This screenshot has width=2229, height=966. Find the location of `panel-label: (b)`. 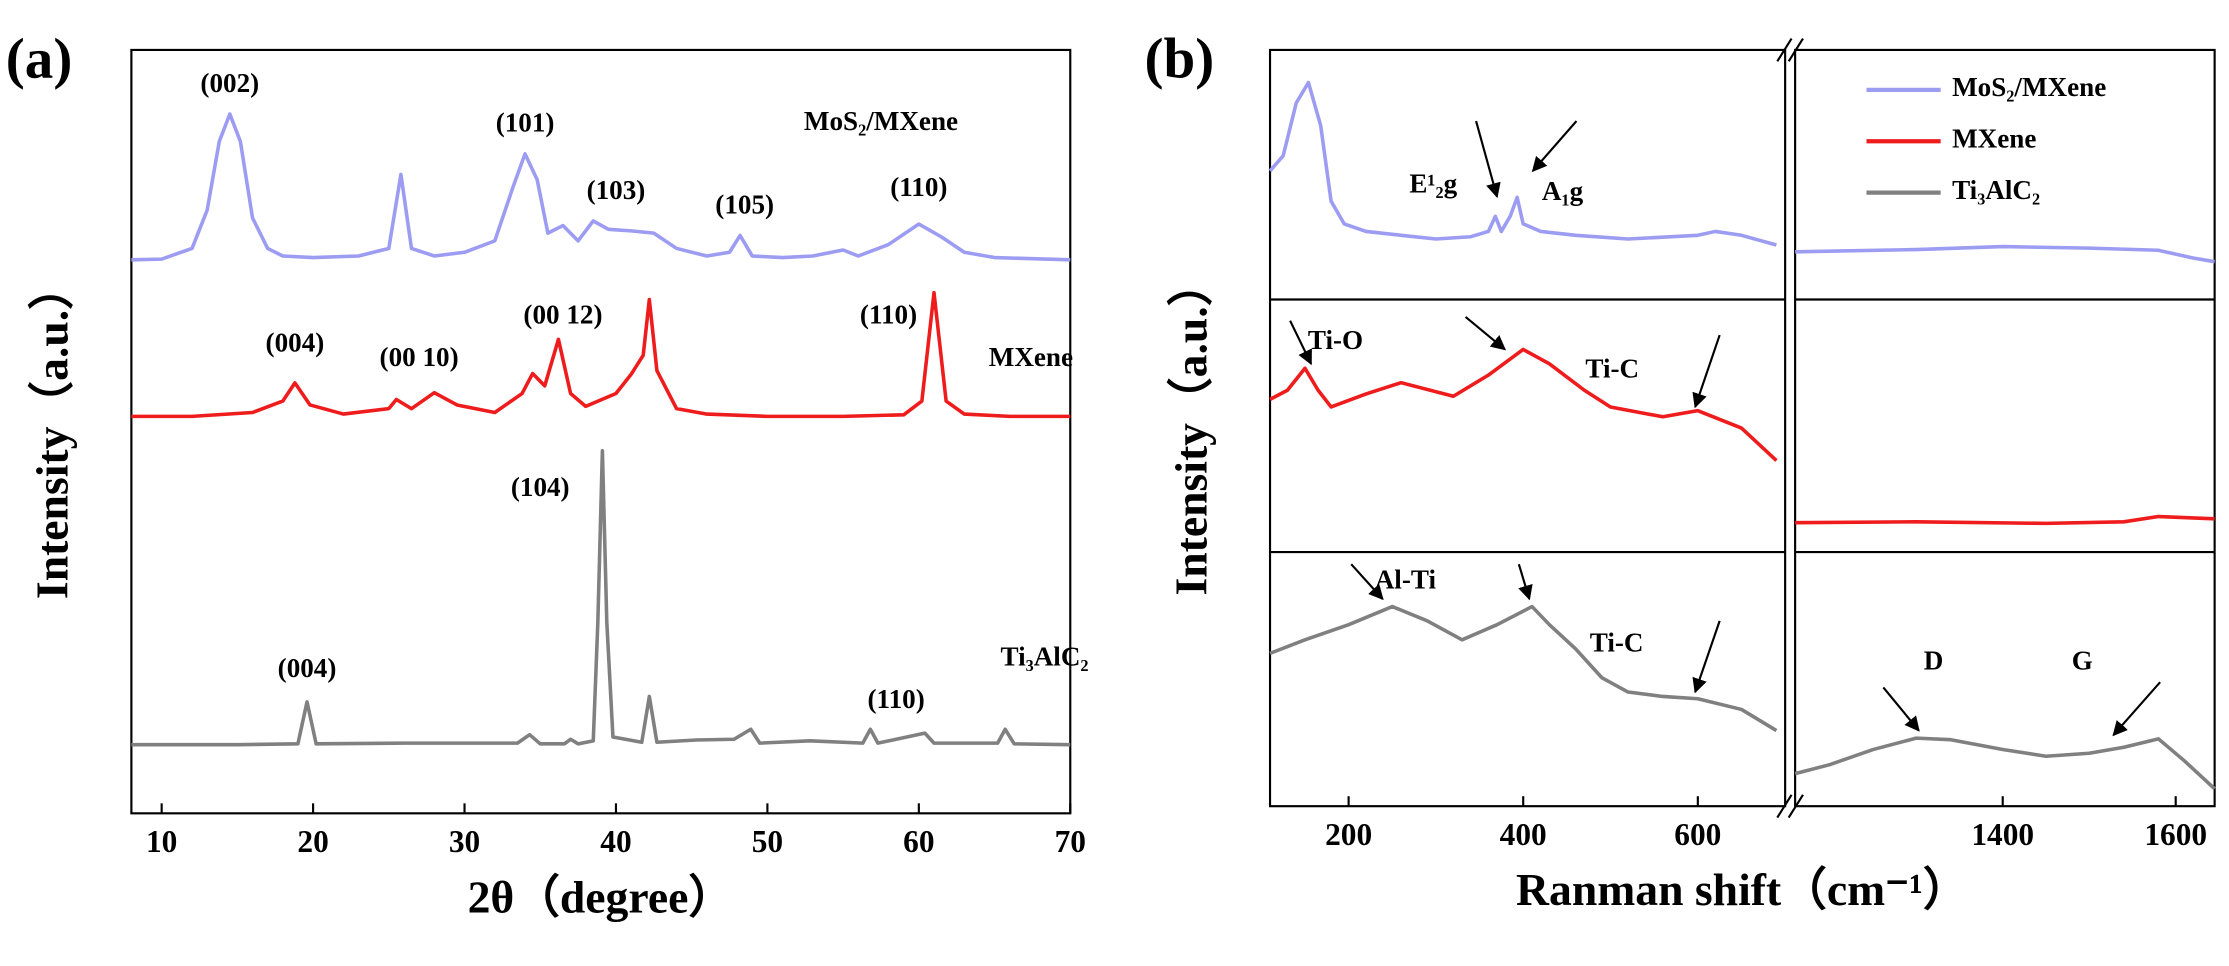

panel-label: (b) is located at coordinates (1179, 58).